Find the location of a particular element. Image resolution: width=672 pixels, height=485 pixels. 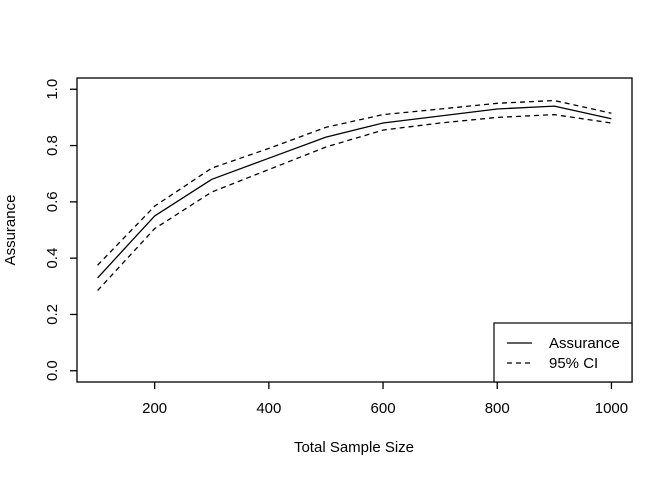

x-tick-label: 1000 is located at coordinates (611, 408).